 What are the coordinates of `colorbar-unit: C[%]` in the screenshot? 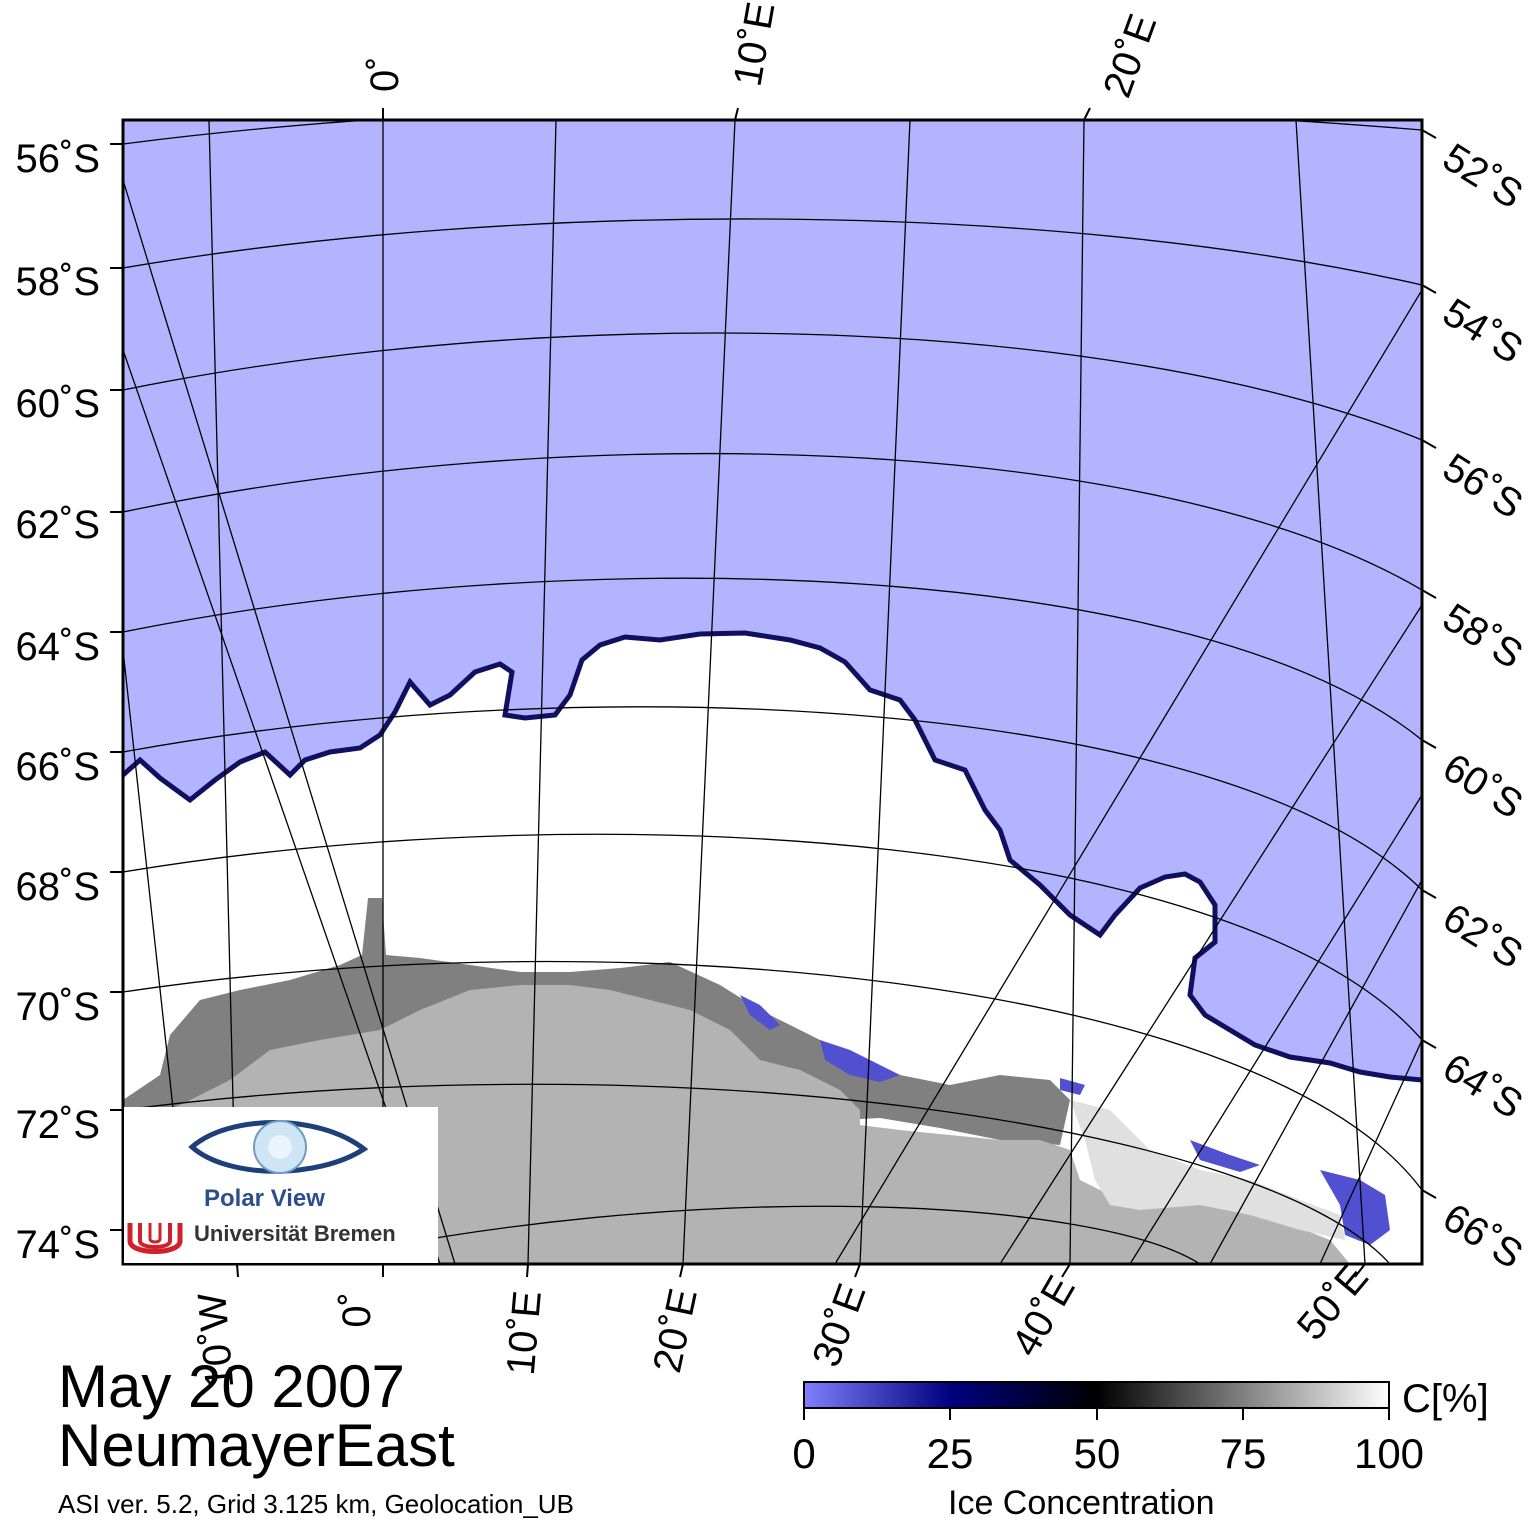 It's located at (1445, 1399).